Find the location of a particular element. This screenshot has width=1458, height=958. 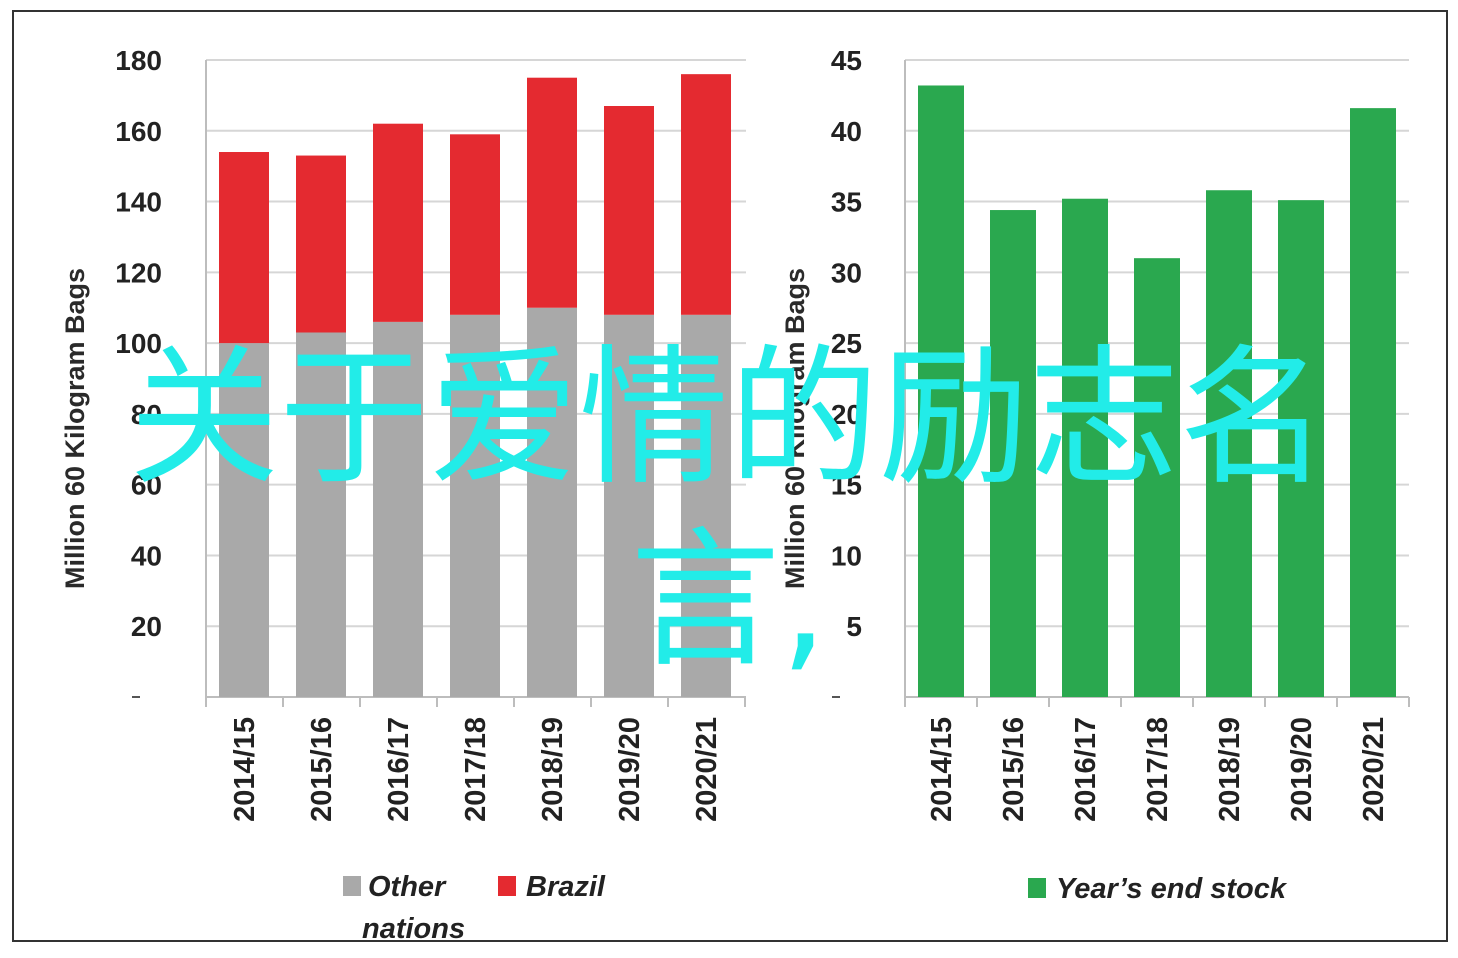

legend-label-other-line1: Other is located at coordinates (407, 887).